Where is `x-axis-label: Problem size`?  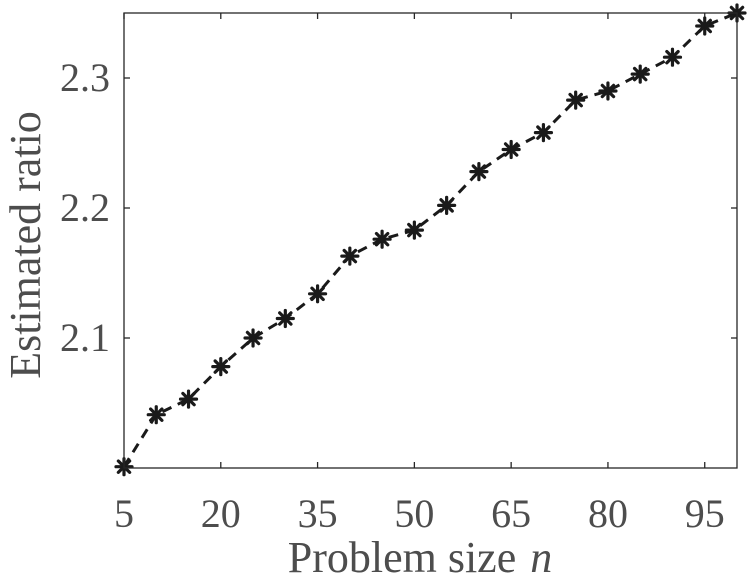 x-axis-label: Problem size is located at coordinates (402, 557).